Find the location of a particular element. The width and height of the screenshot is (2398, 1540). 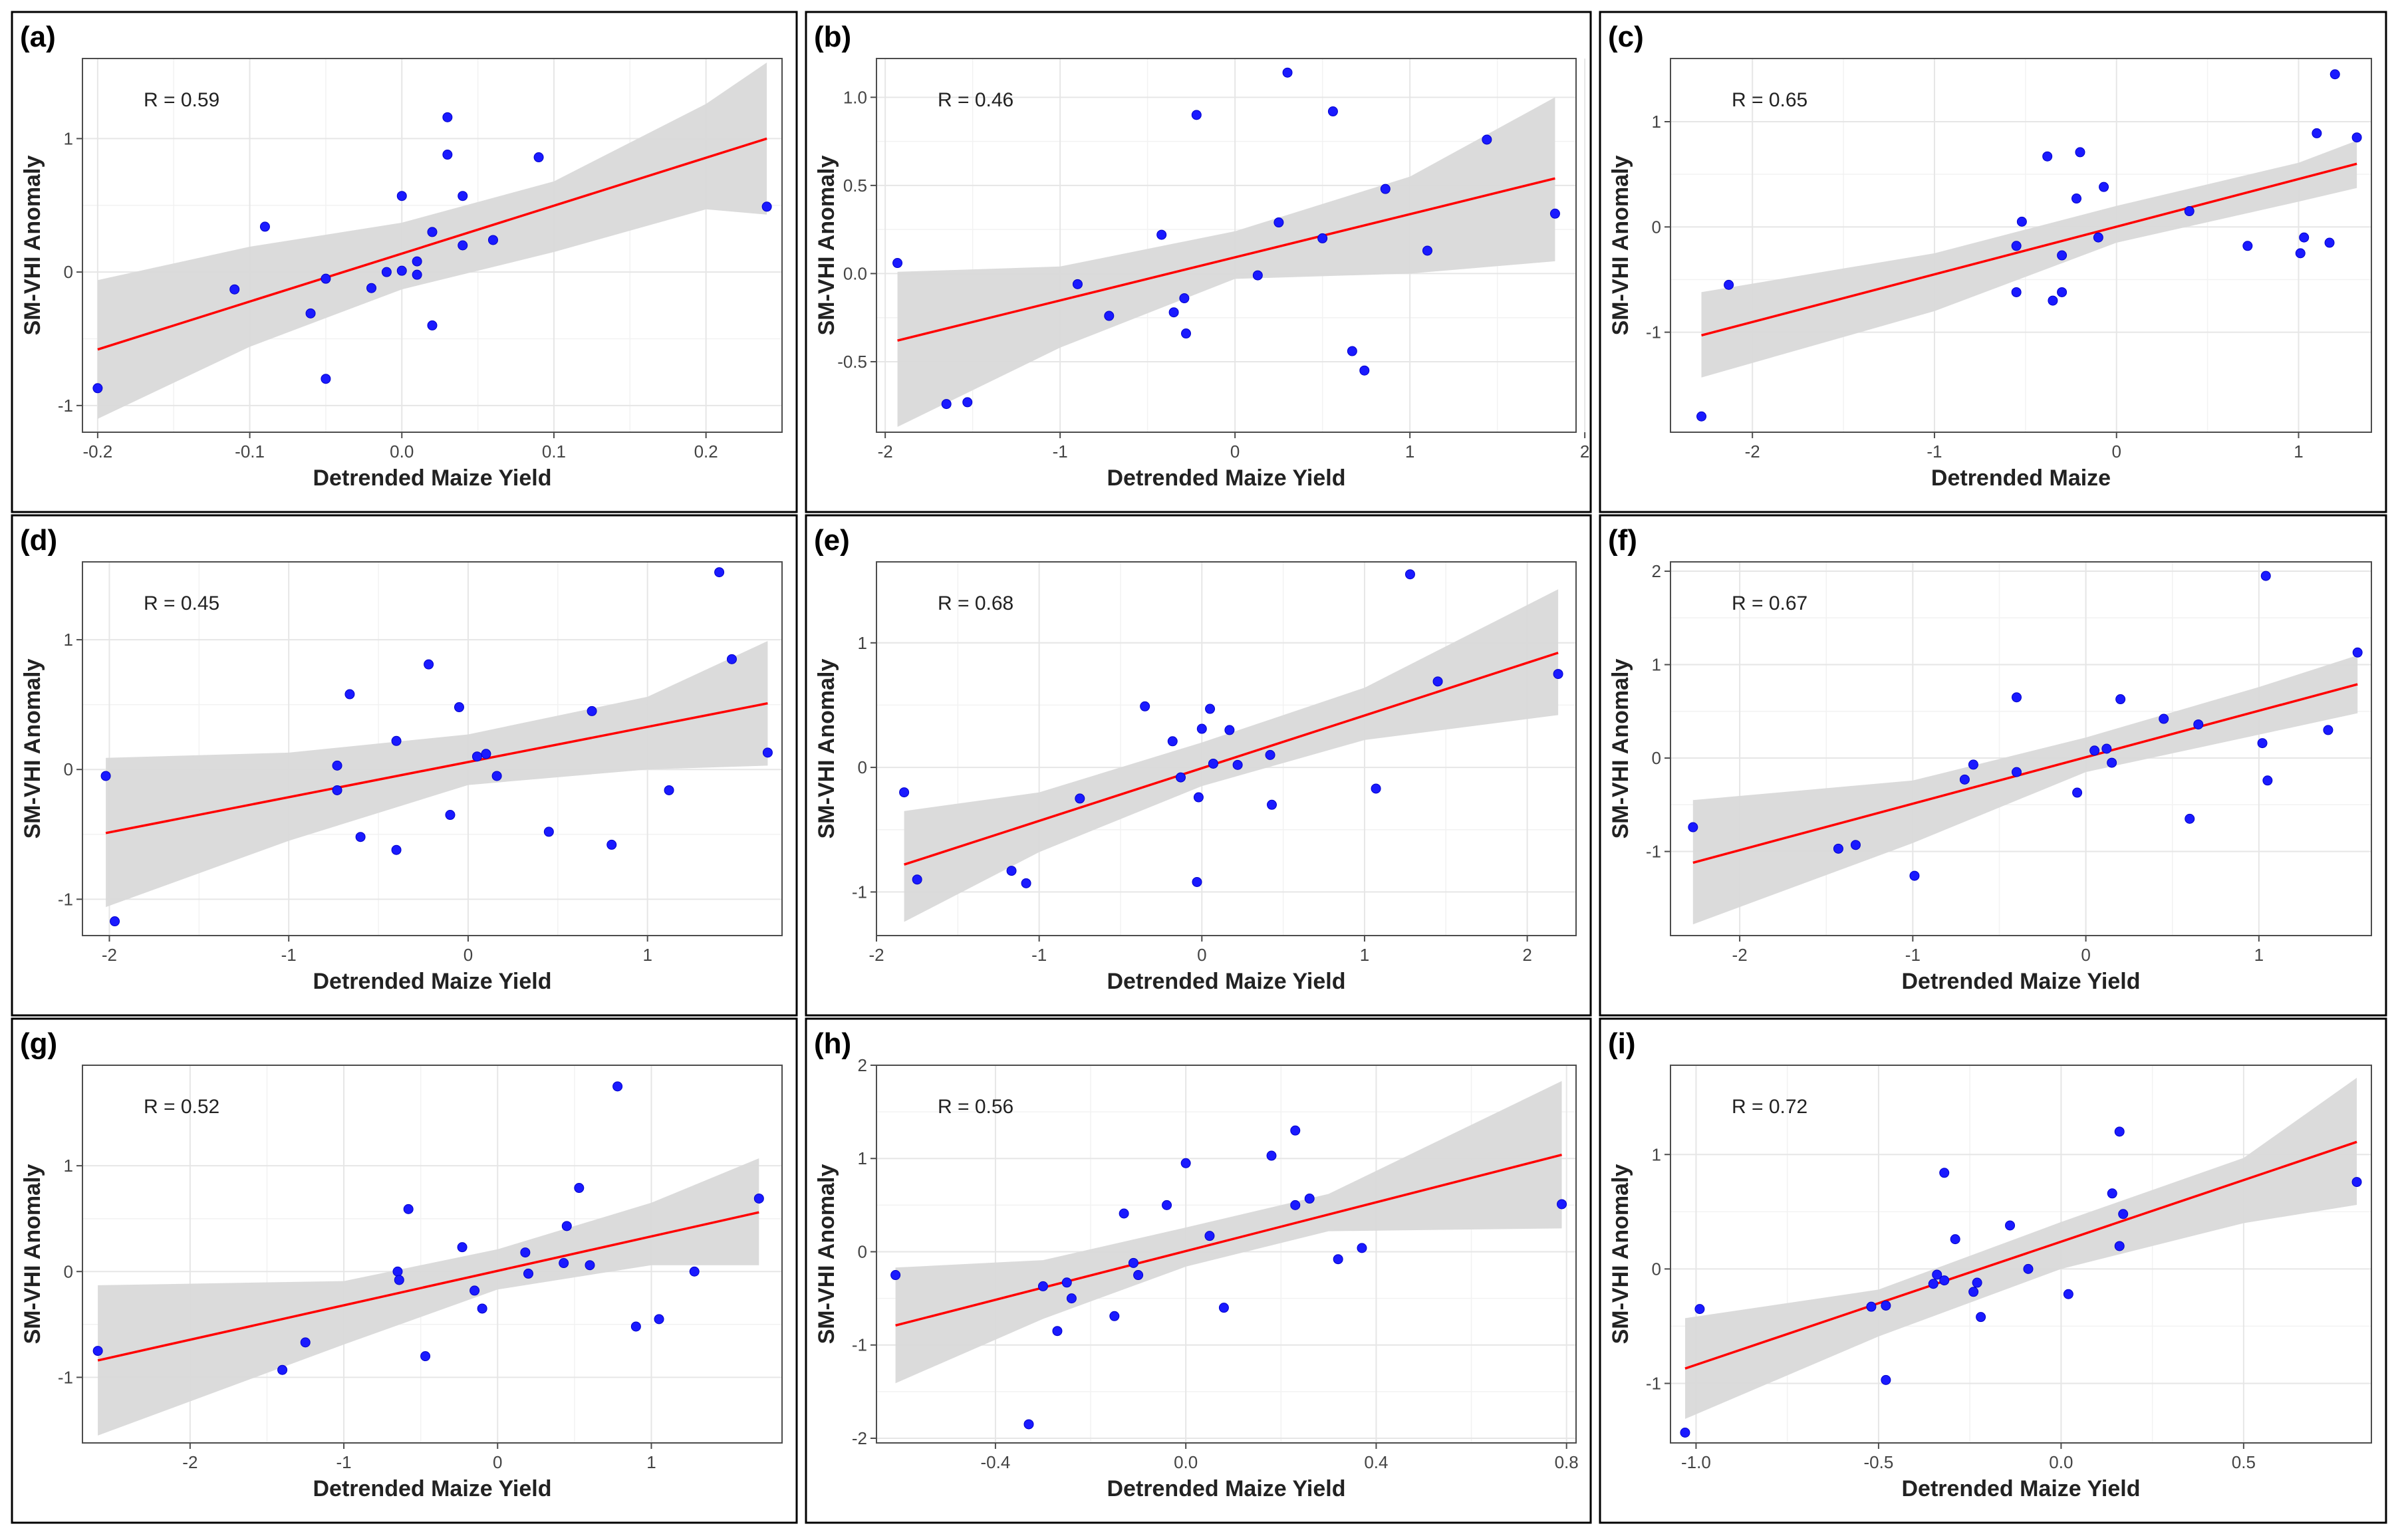

panel-label: (i) is located at coordinates (1622, 1043).